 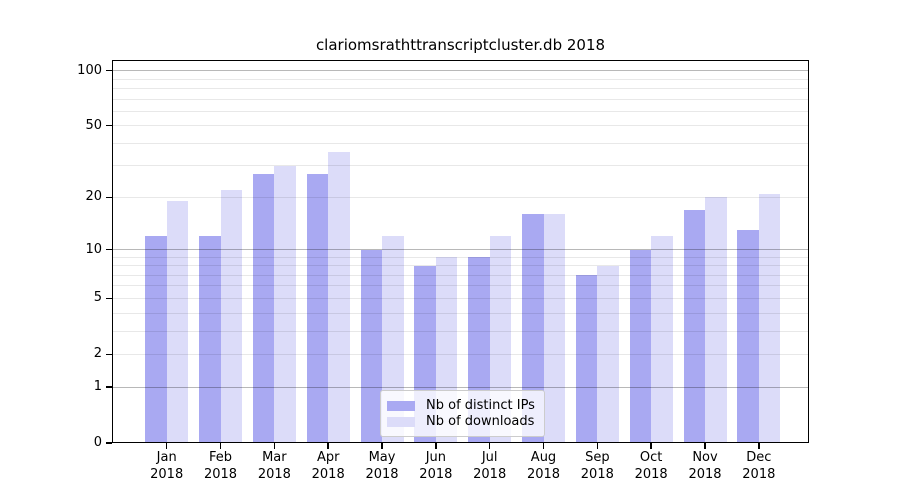 I want to click on y-tick-label-0: 0, so click(x=97, y=442).